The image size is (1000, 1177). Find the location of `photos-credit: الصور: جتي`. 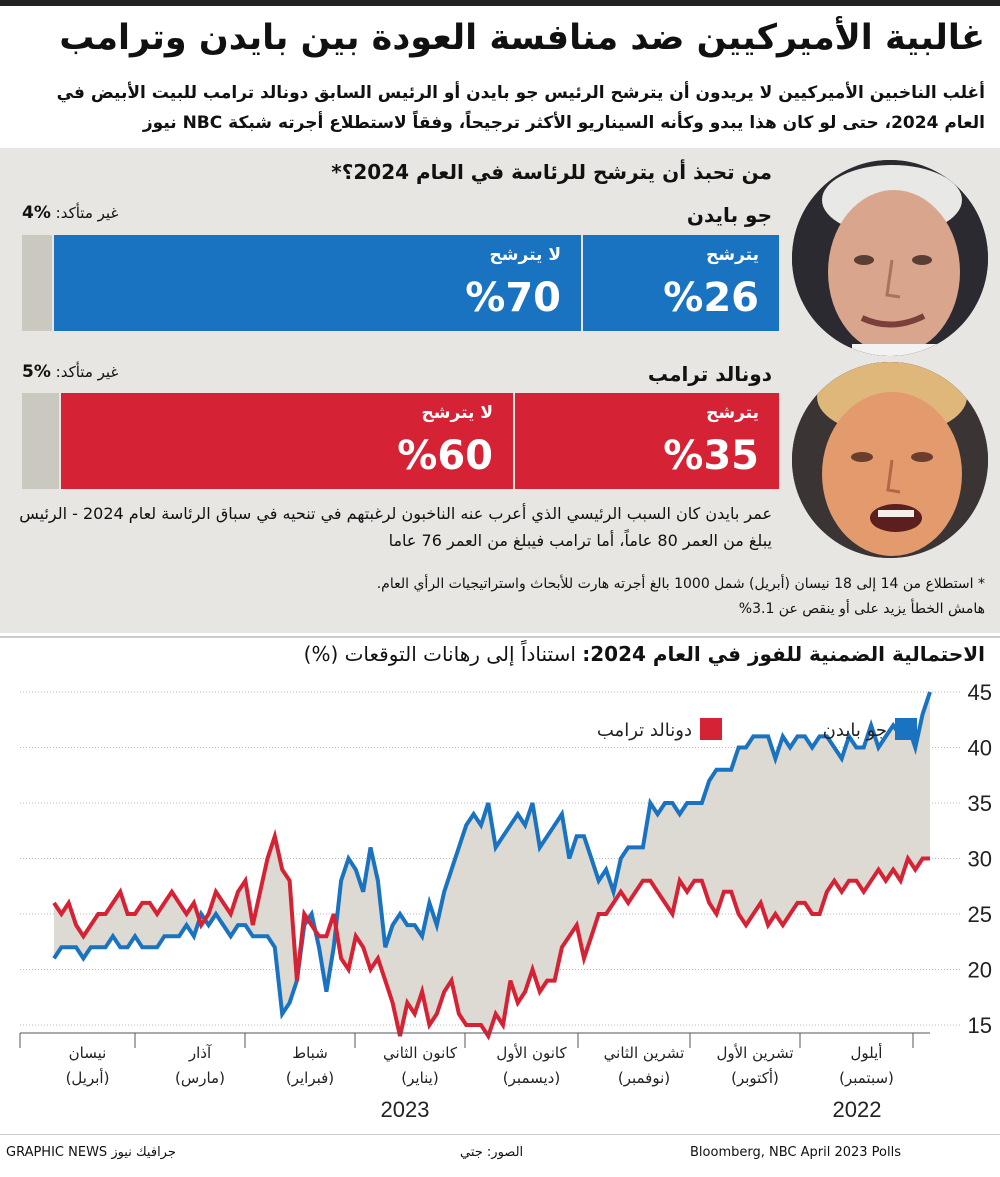

photos-credit: الصور: جتي is located at coordinates (492, 1152).